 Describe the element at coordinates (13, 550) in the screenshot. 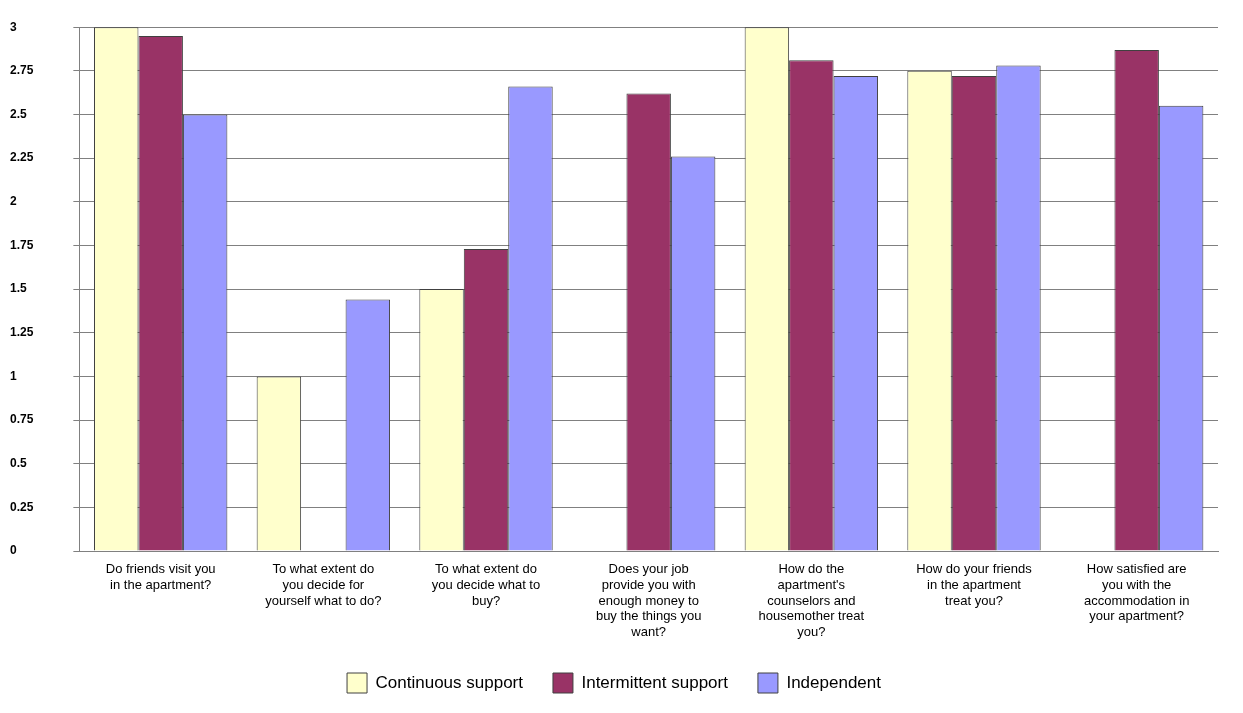

I see `y-tick-label: 0` at that location.